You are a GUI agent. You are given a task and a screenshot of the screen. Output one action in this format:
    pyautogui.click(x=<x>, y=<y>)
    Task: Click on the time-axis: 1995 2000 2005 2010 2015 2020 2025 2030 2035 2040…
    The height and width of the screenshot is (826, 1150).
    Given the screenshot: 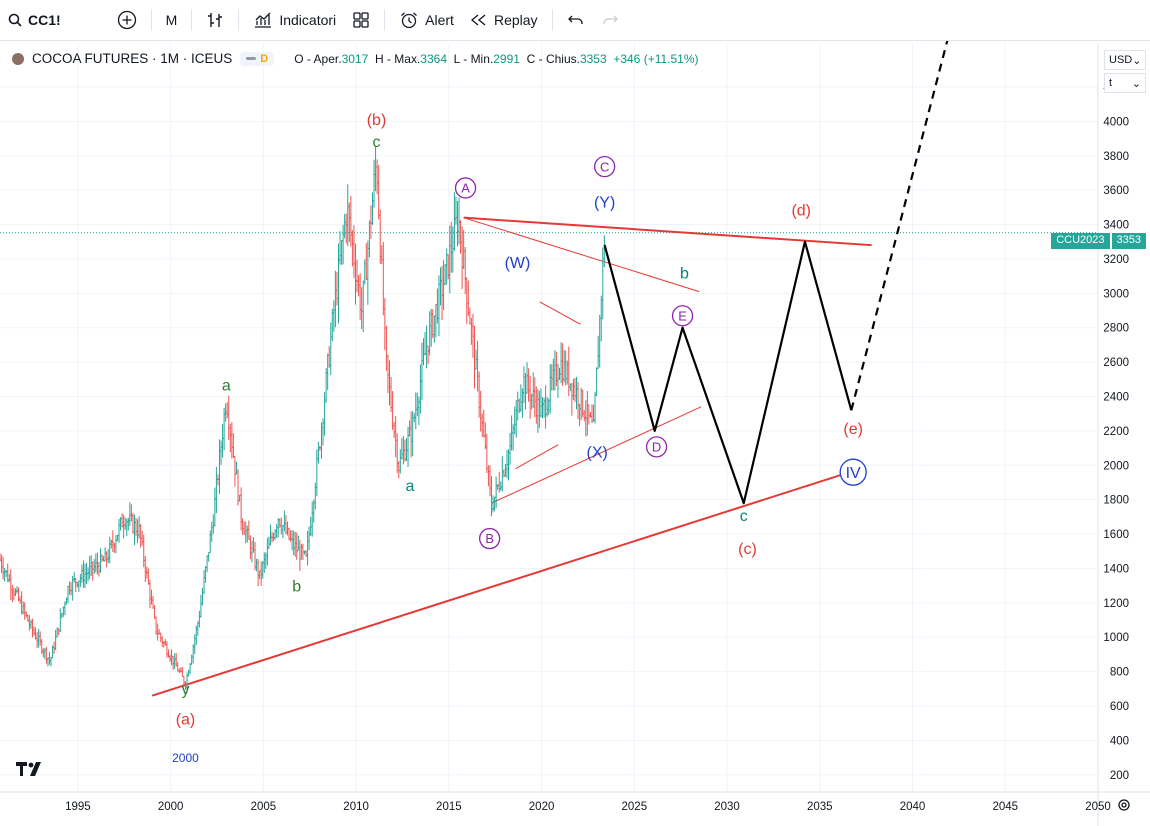 What is the action you would take?
    pyautogui.click(x=575, y=802)
    